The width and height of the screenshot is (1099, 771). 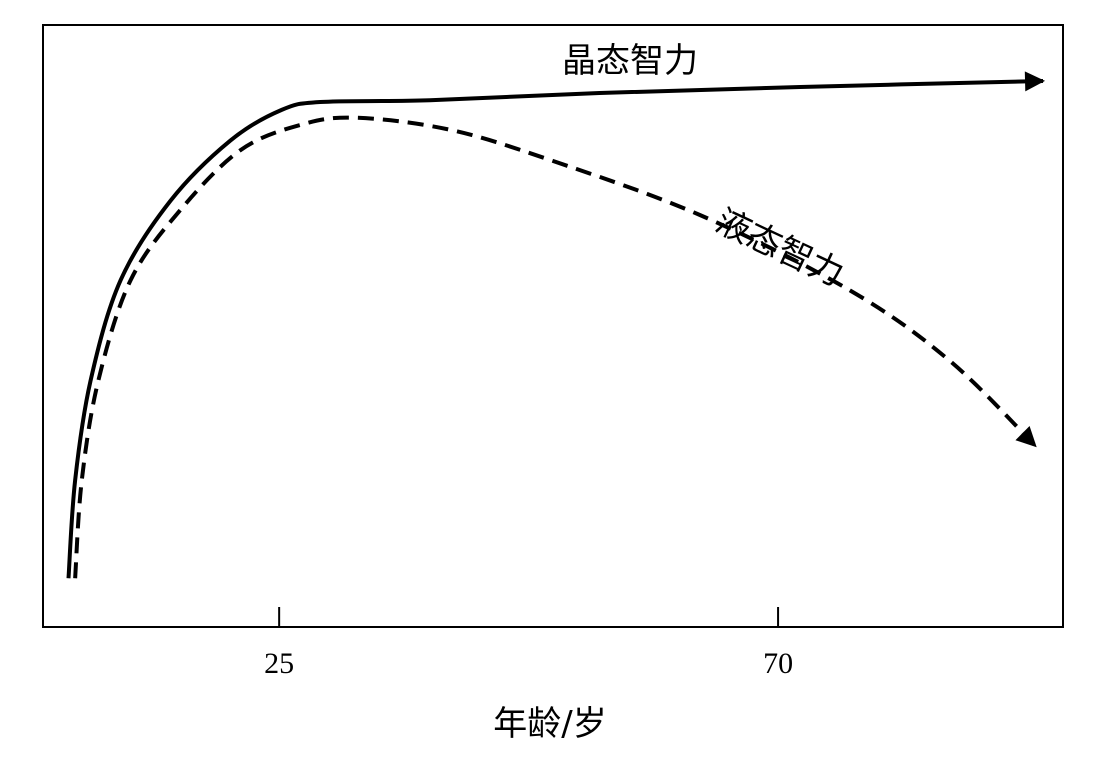 I want to click on x-tick-label: 70, so click(x=778, y=663).